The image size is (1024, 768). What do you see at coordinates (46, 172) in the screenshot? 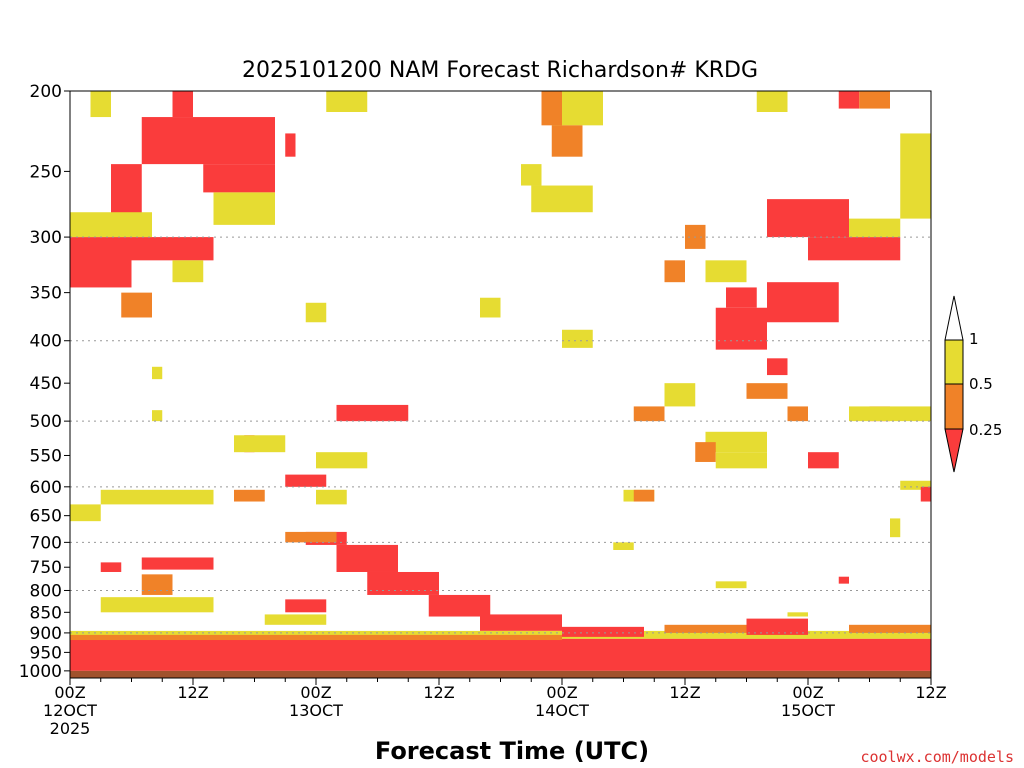
I see `y-tick-label: 250` at bounding box center [46, 172].